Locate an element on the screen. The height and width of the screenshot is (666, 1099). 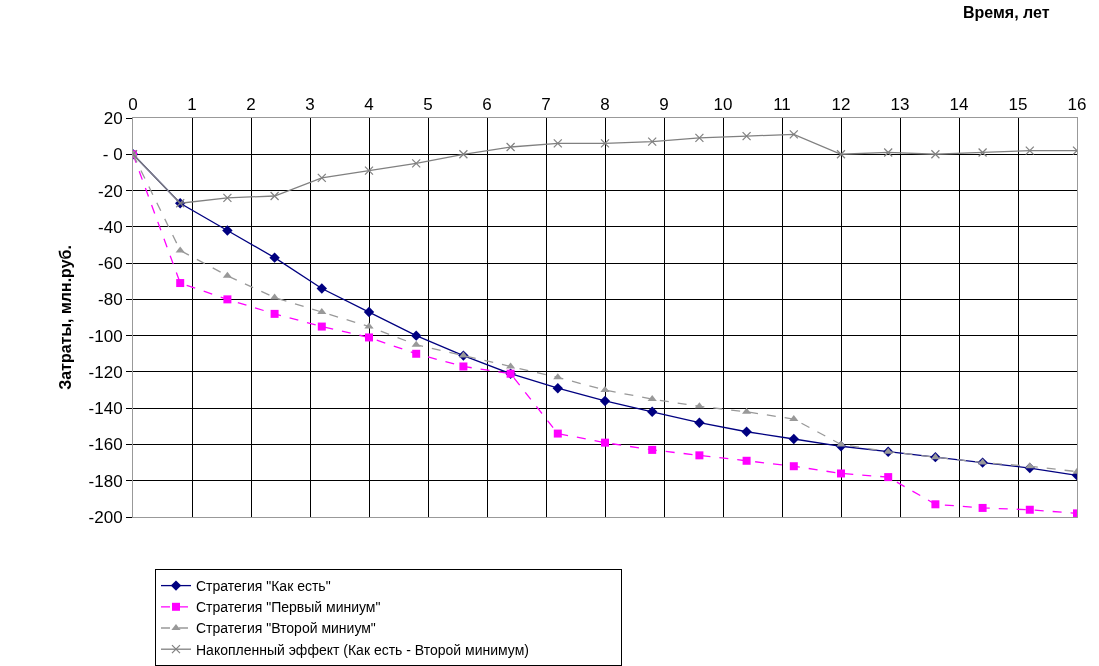
y-tick-label: -180 is located at coordinates (105, 481).